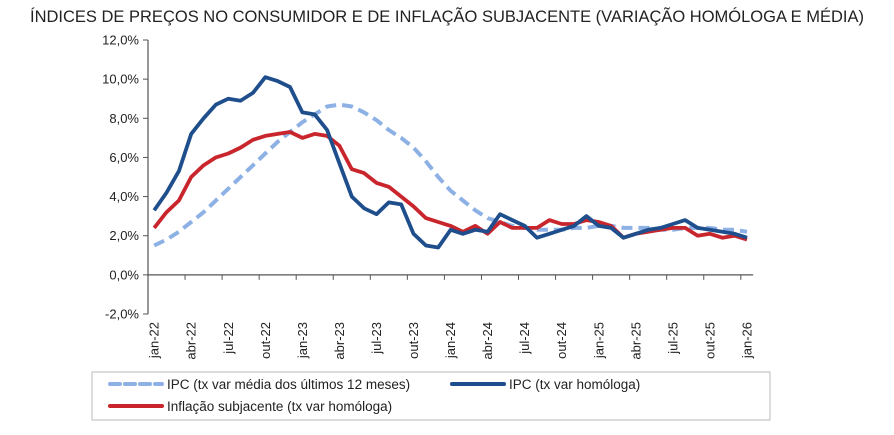 The height and width of the screenshot is (435, 894). I want to click on x-tick-label: jul-23, so click(376, 338).